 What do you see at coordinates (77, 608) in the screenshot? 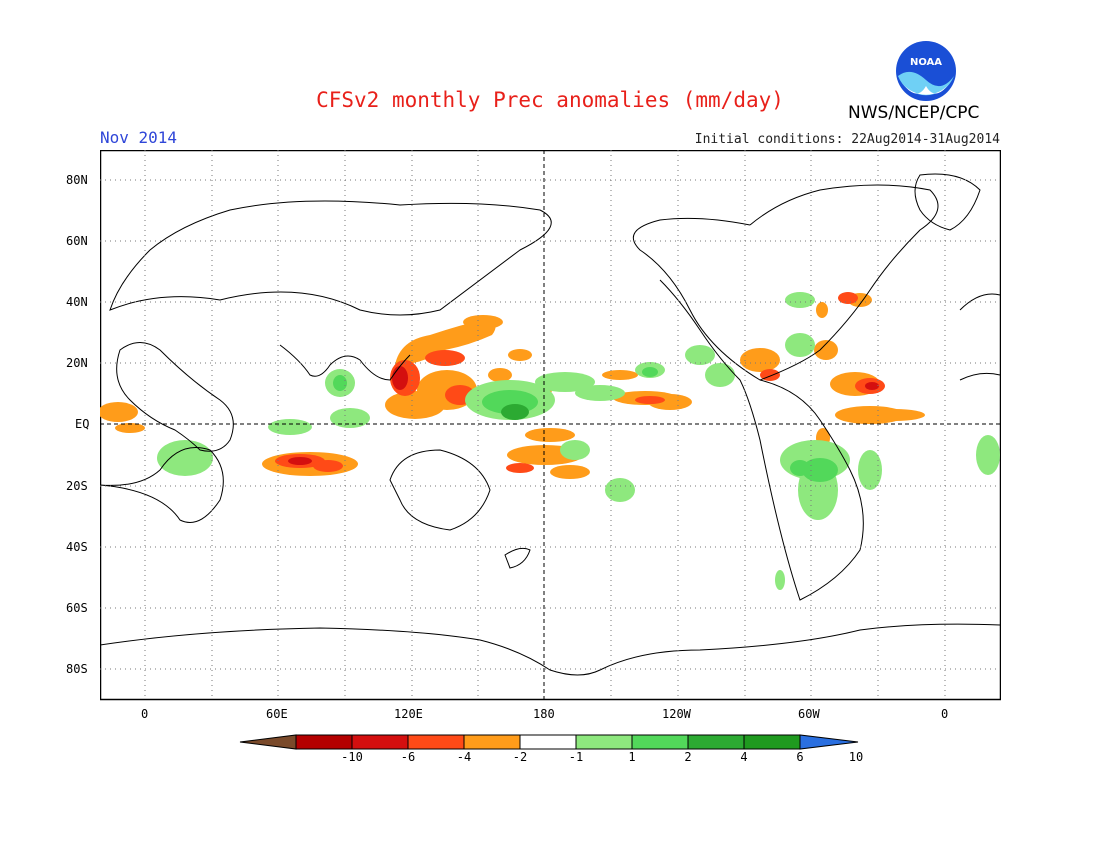
I see `lat-label: 60S` at bounding box center [77, 608].